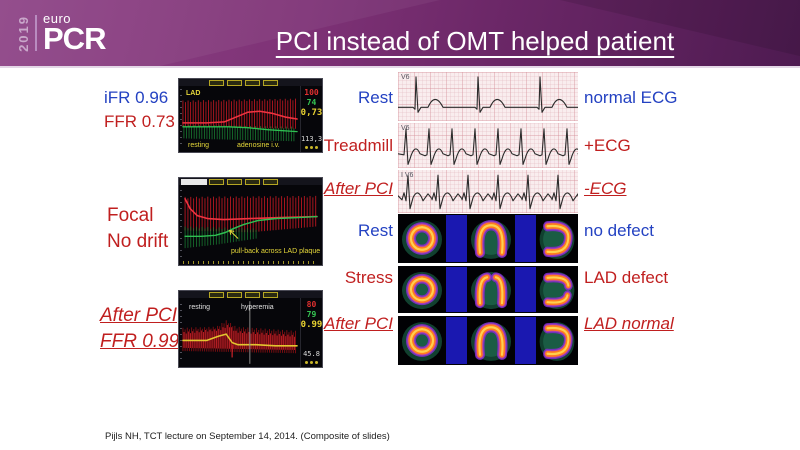 This screenshot has width=800, height=450. I want to click on spect-row-stress, so click(488, 289).